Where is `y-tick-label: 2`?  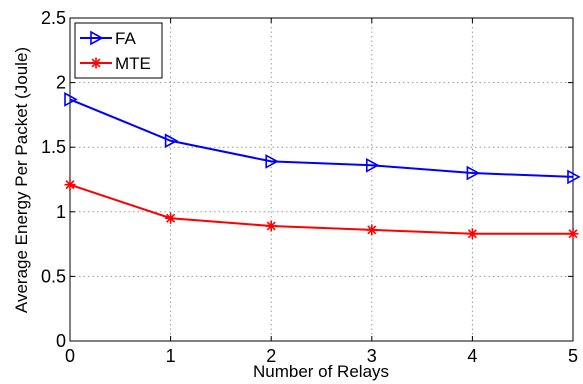
y-tick-label: 2 is located at coordinates (61, 83).